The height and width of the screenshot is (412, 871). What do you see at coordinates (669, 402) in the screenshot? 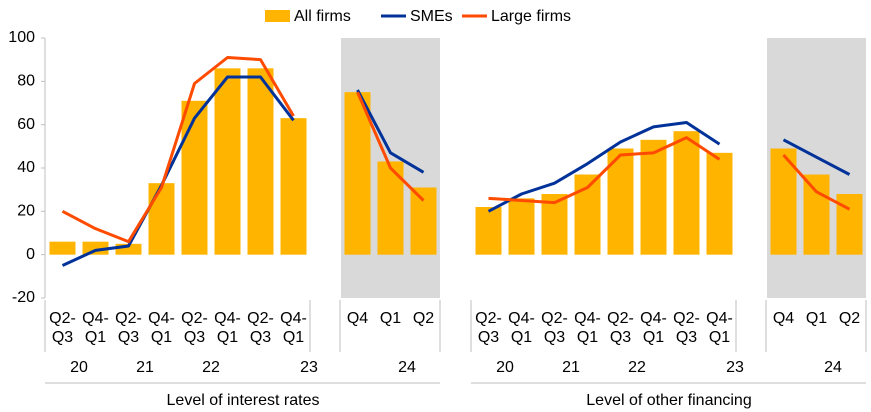
I see `x-axis-title: Level of other financing costs` at bounding box center [669, 402].